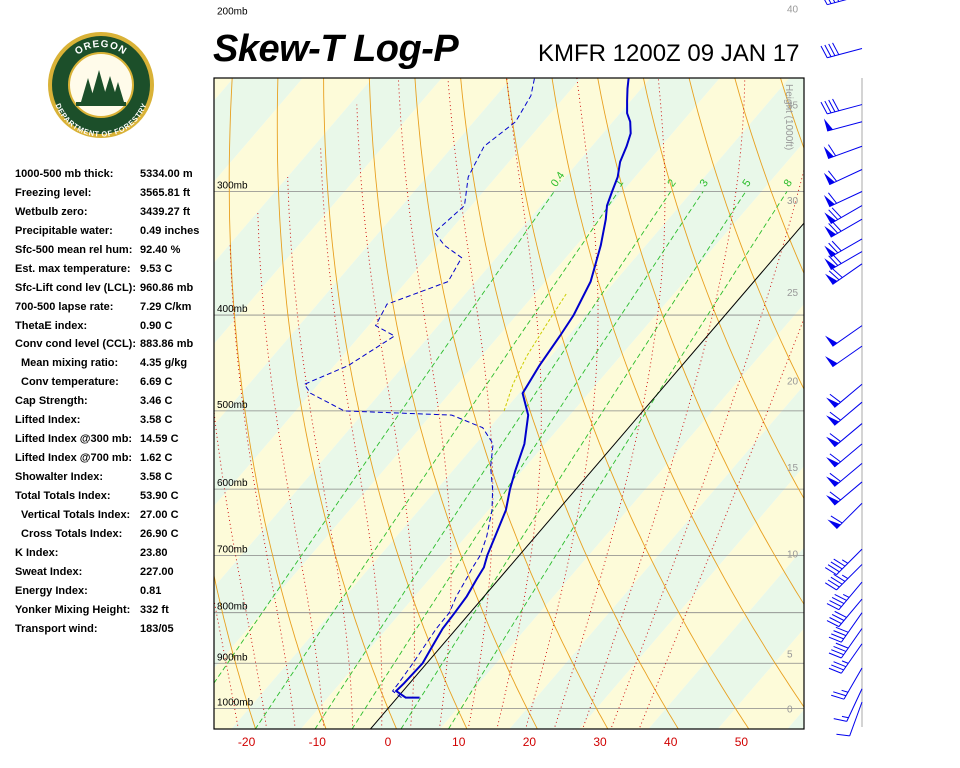  Describe the element at coordinates (159, 533) in the screenshot. I see `stat-value: 26.90 C` at that location.